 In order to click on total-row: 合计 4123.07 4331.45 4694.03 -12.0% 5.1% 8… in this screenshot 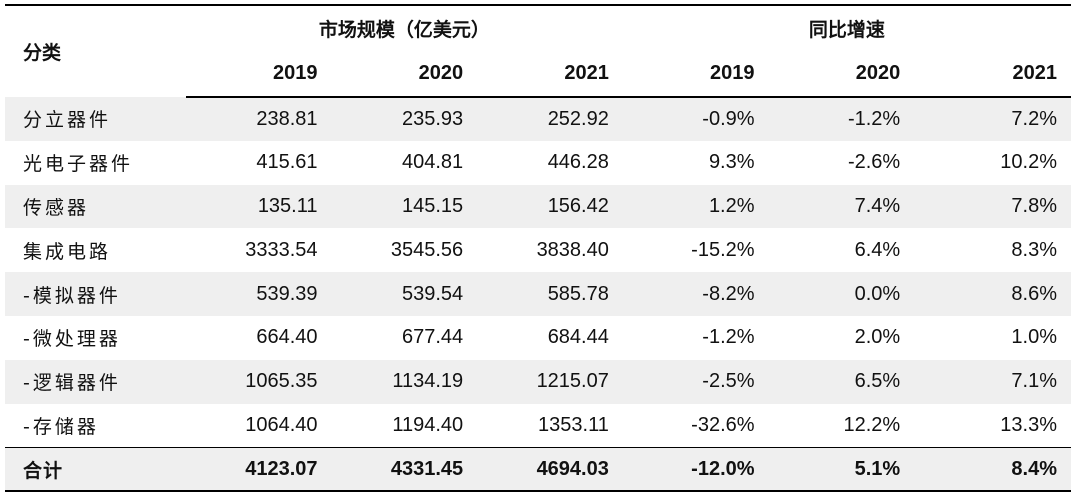, I will do `click(538, 469)`.